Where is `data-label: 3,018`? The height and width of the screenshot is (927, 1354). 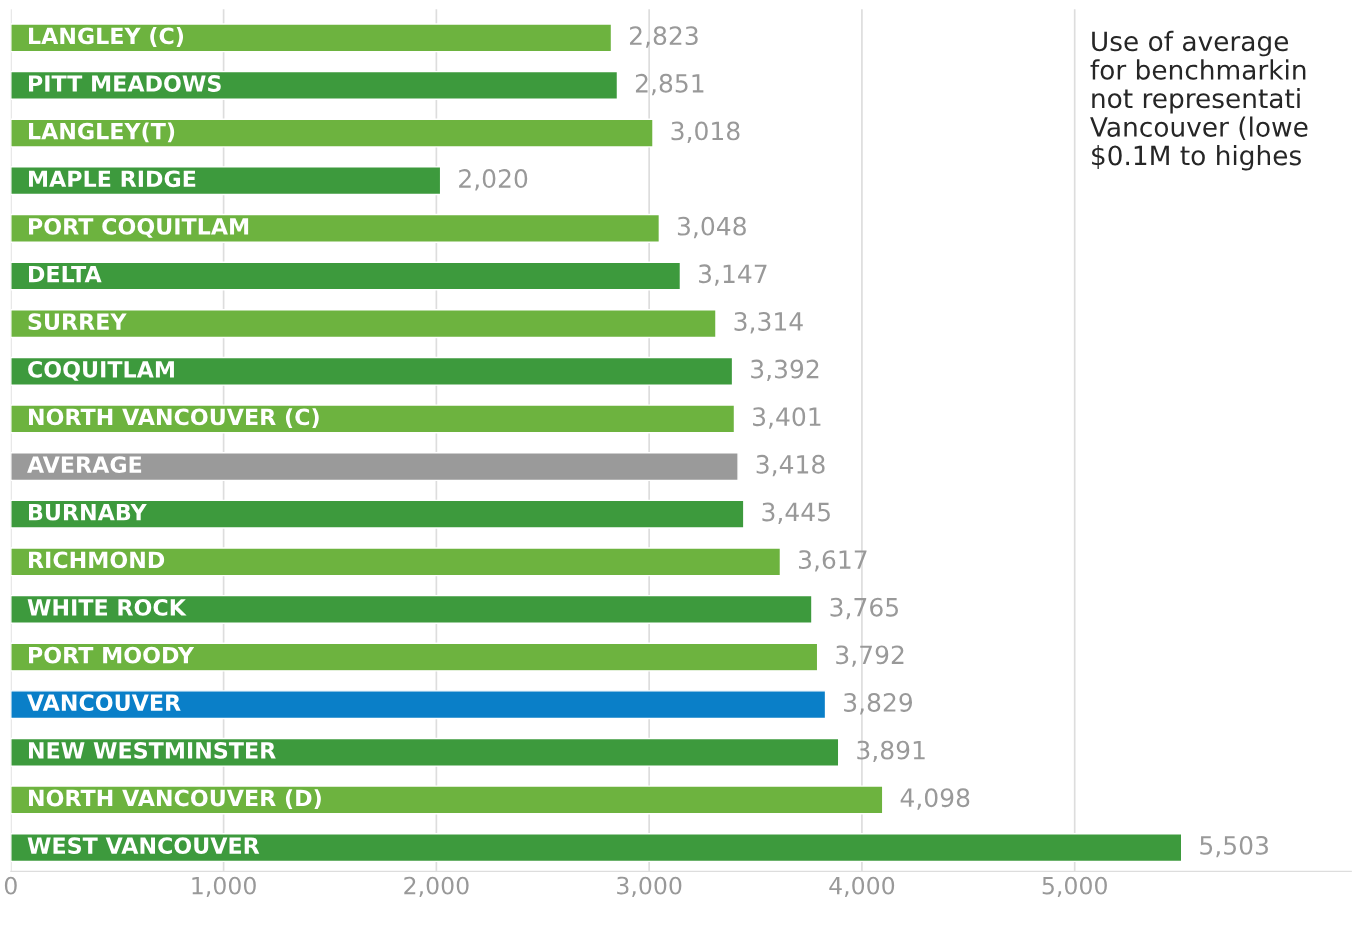
data-label: 3,018 is located at coordinates (705, 132).